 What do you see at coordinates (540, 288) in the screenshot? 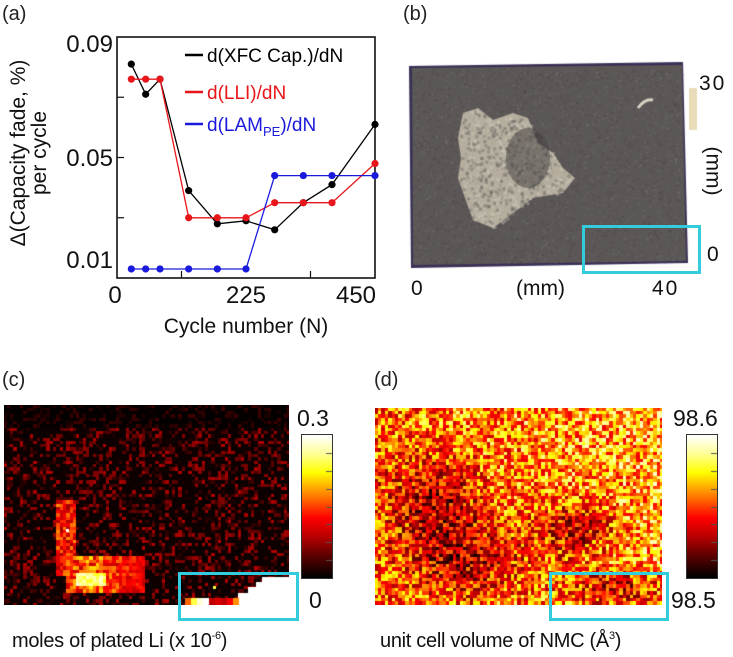
I see `photo-x-unit-label: (mm)` at bounding box center [540, 288].